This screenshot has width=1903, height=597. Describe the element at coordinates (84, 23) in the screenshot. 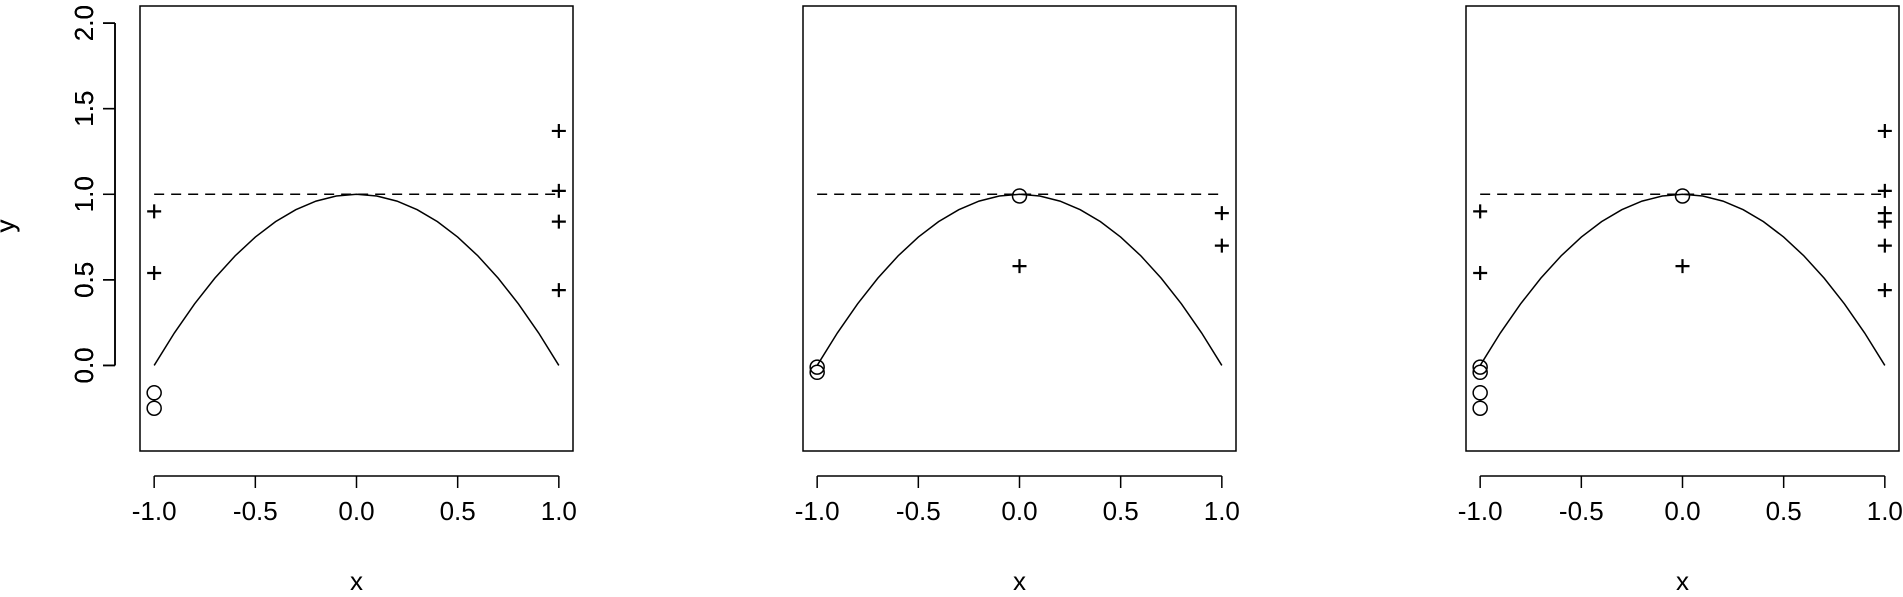

I see `y-tick-label: 2.0` at that location.